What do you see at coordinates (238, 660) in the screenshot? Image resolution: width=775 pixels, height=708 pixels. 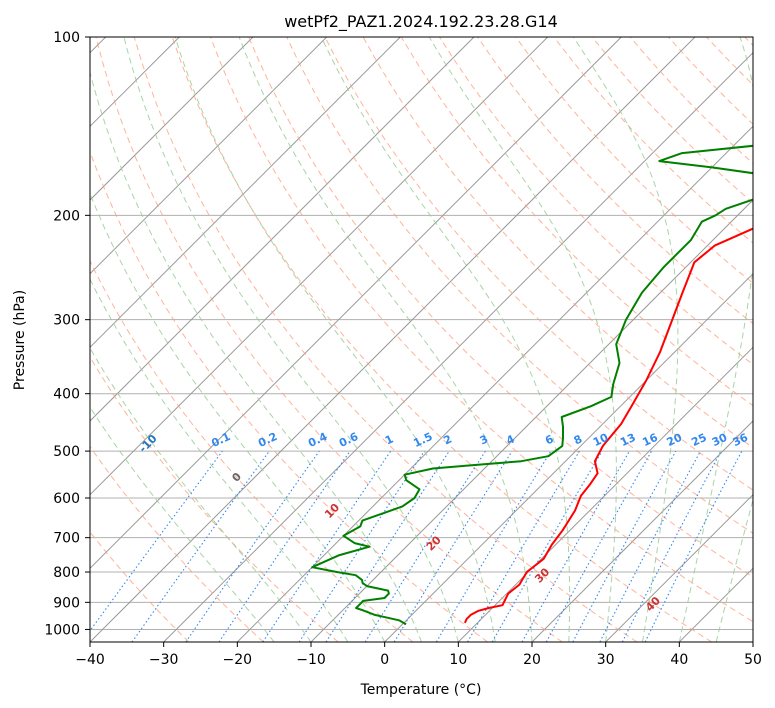 I see `x-tick-label: −20` at bounding box center [238, 660].